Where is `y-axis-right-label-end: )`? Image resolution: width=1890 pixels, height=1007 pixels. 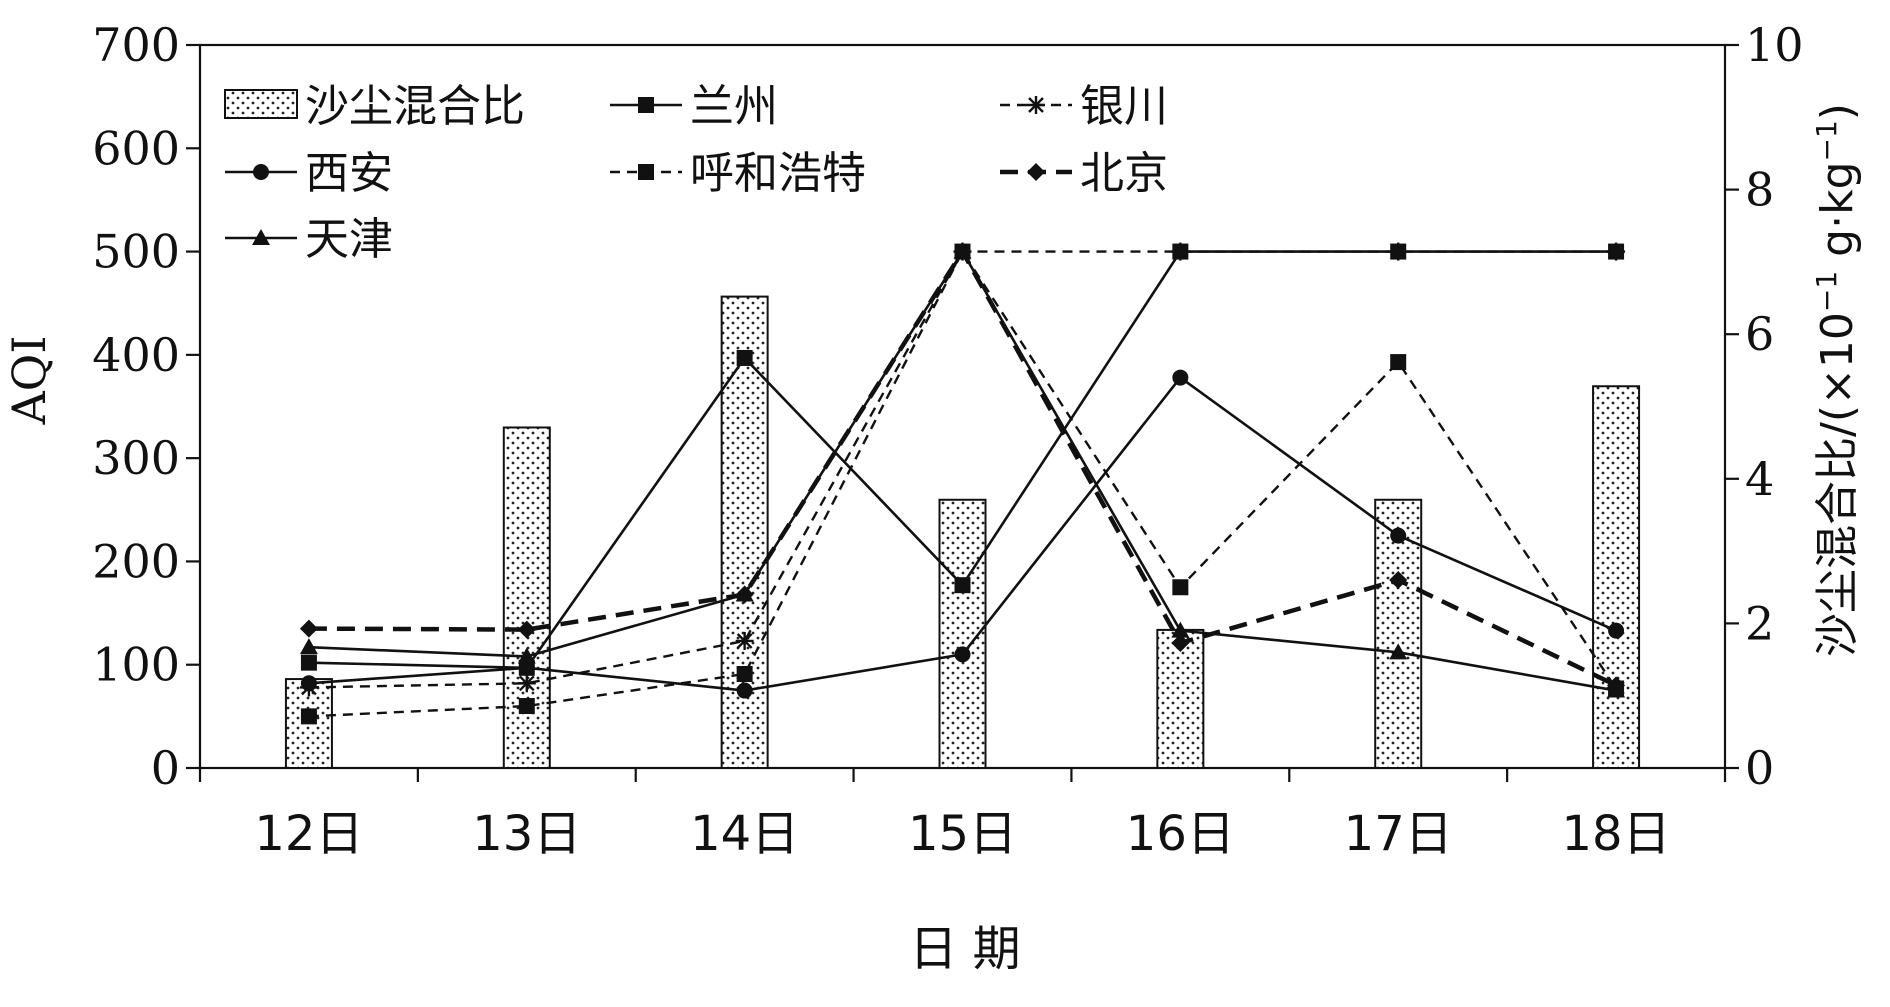
y-axis-right-label-end: ) is located at coordinates (1837, 111).